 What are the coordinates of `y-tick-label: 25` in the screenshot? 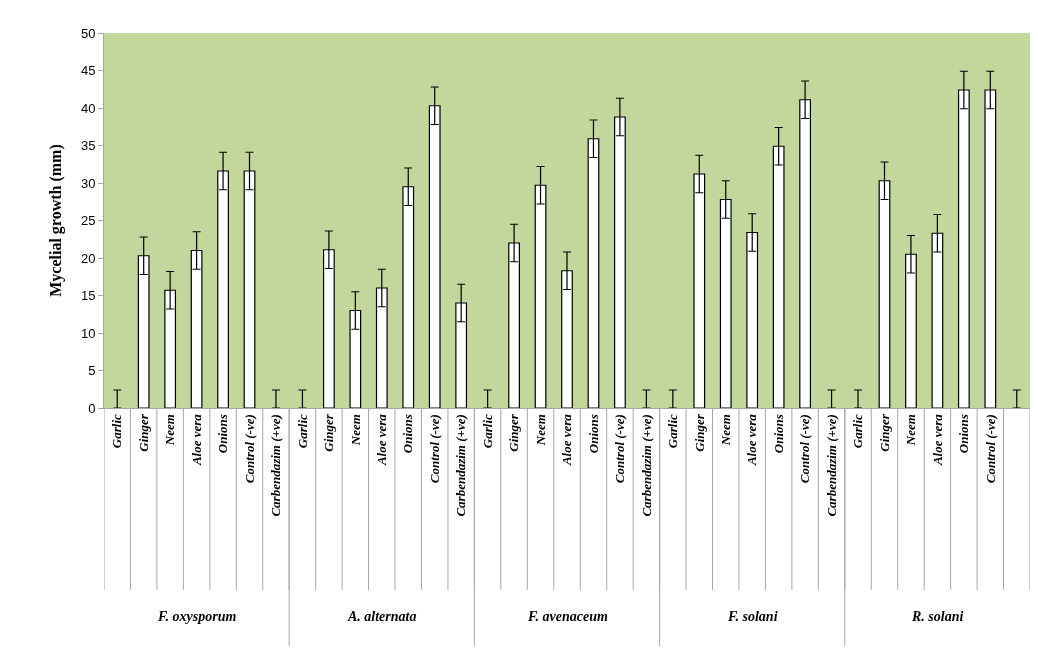 It's located at (88, 221).